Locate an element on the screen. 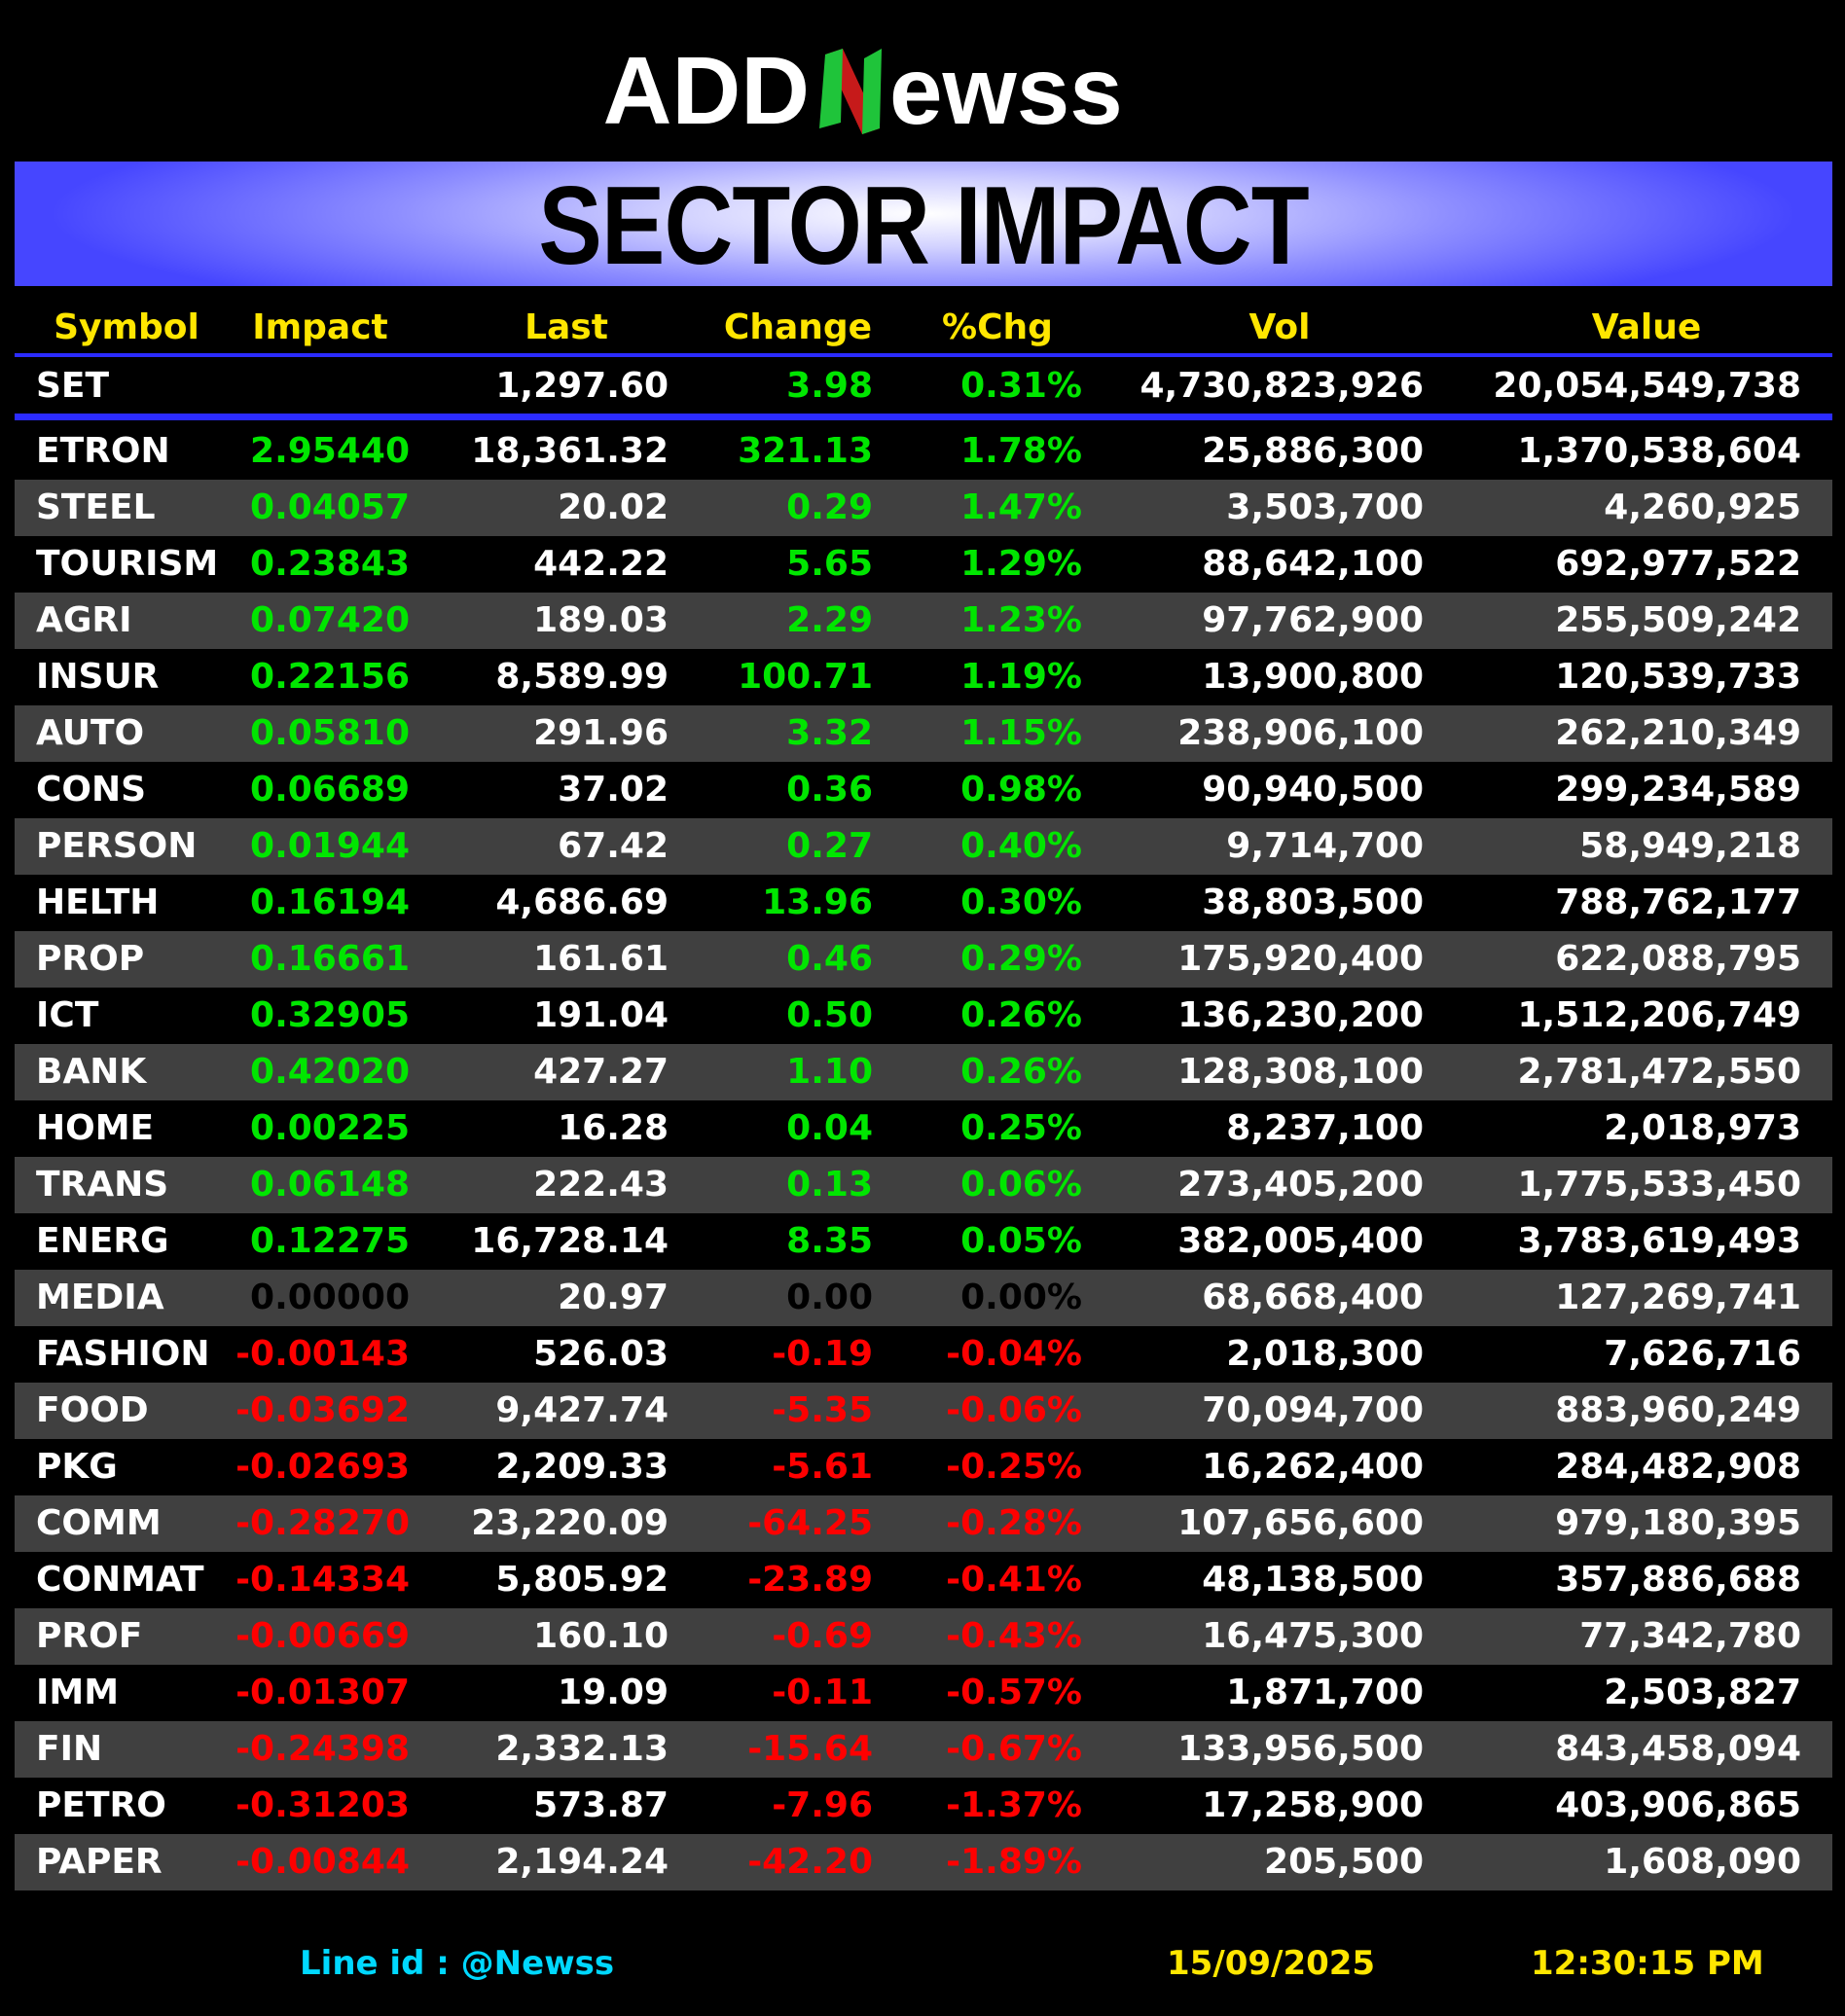 This screenshot has width=1845, height=2016. cell-value: 4,260,925 is located at coordinates (1702, 507).